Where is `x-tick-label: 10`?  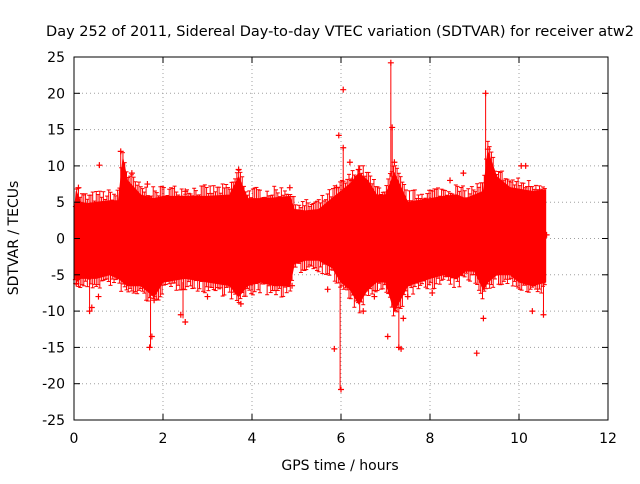 x-tick-label: 10 is located at coordinates (519, 439).